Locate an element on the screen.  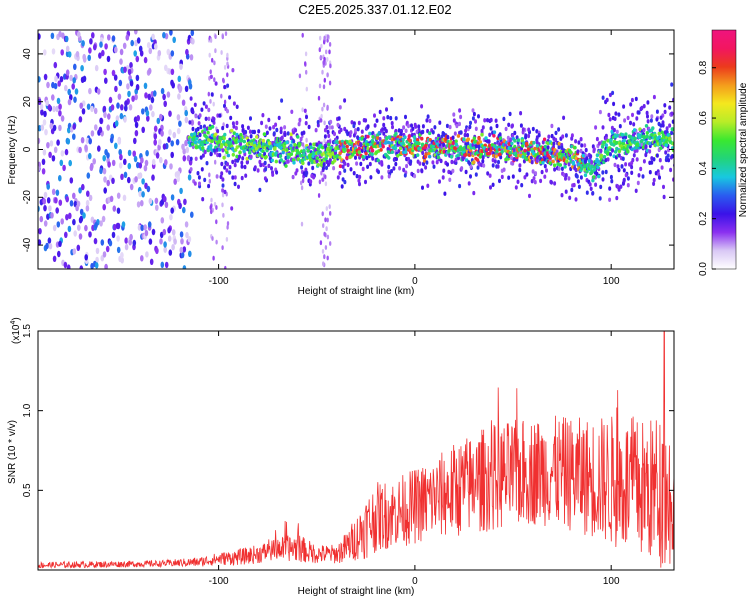
exponent-base: (x10 is located at coordinates (16, 334).